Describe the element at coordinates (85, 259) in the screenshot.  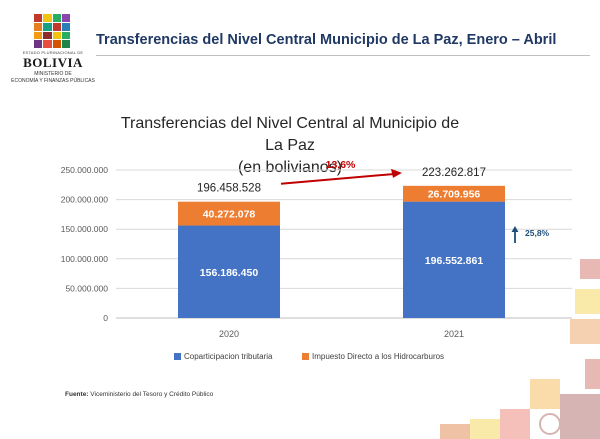
I see `y-tick-label: 100.000.000` at that location.